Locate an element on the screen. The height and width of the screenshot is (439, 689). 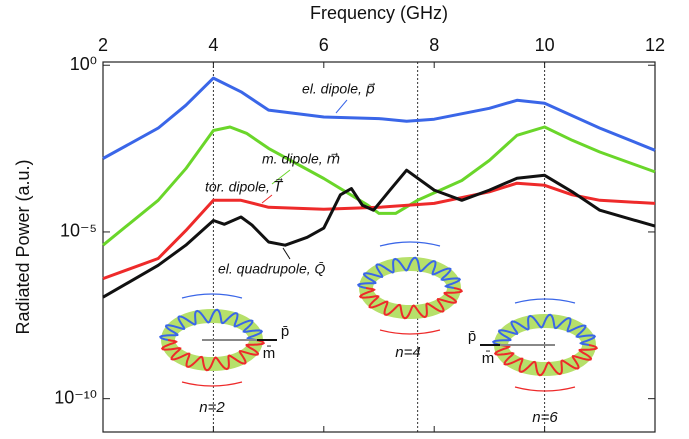
x-tick-label: 6 is located at coordinates (324, 45).